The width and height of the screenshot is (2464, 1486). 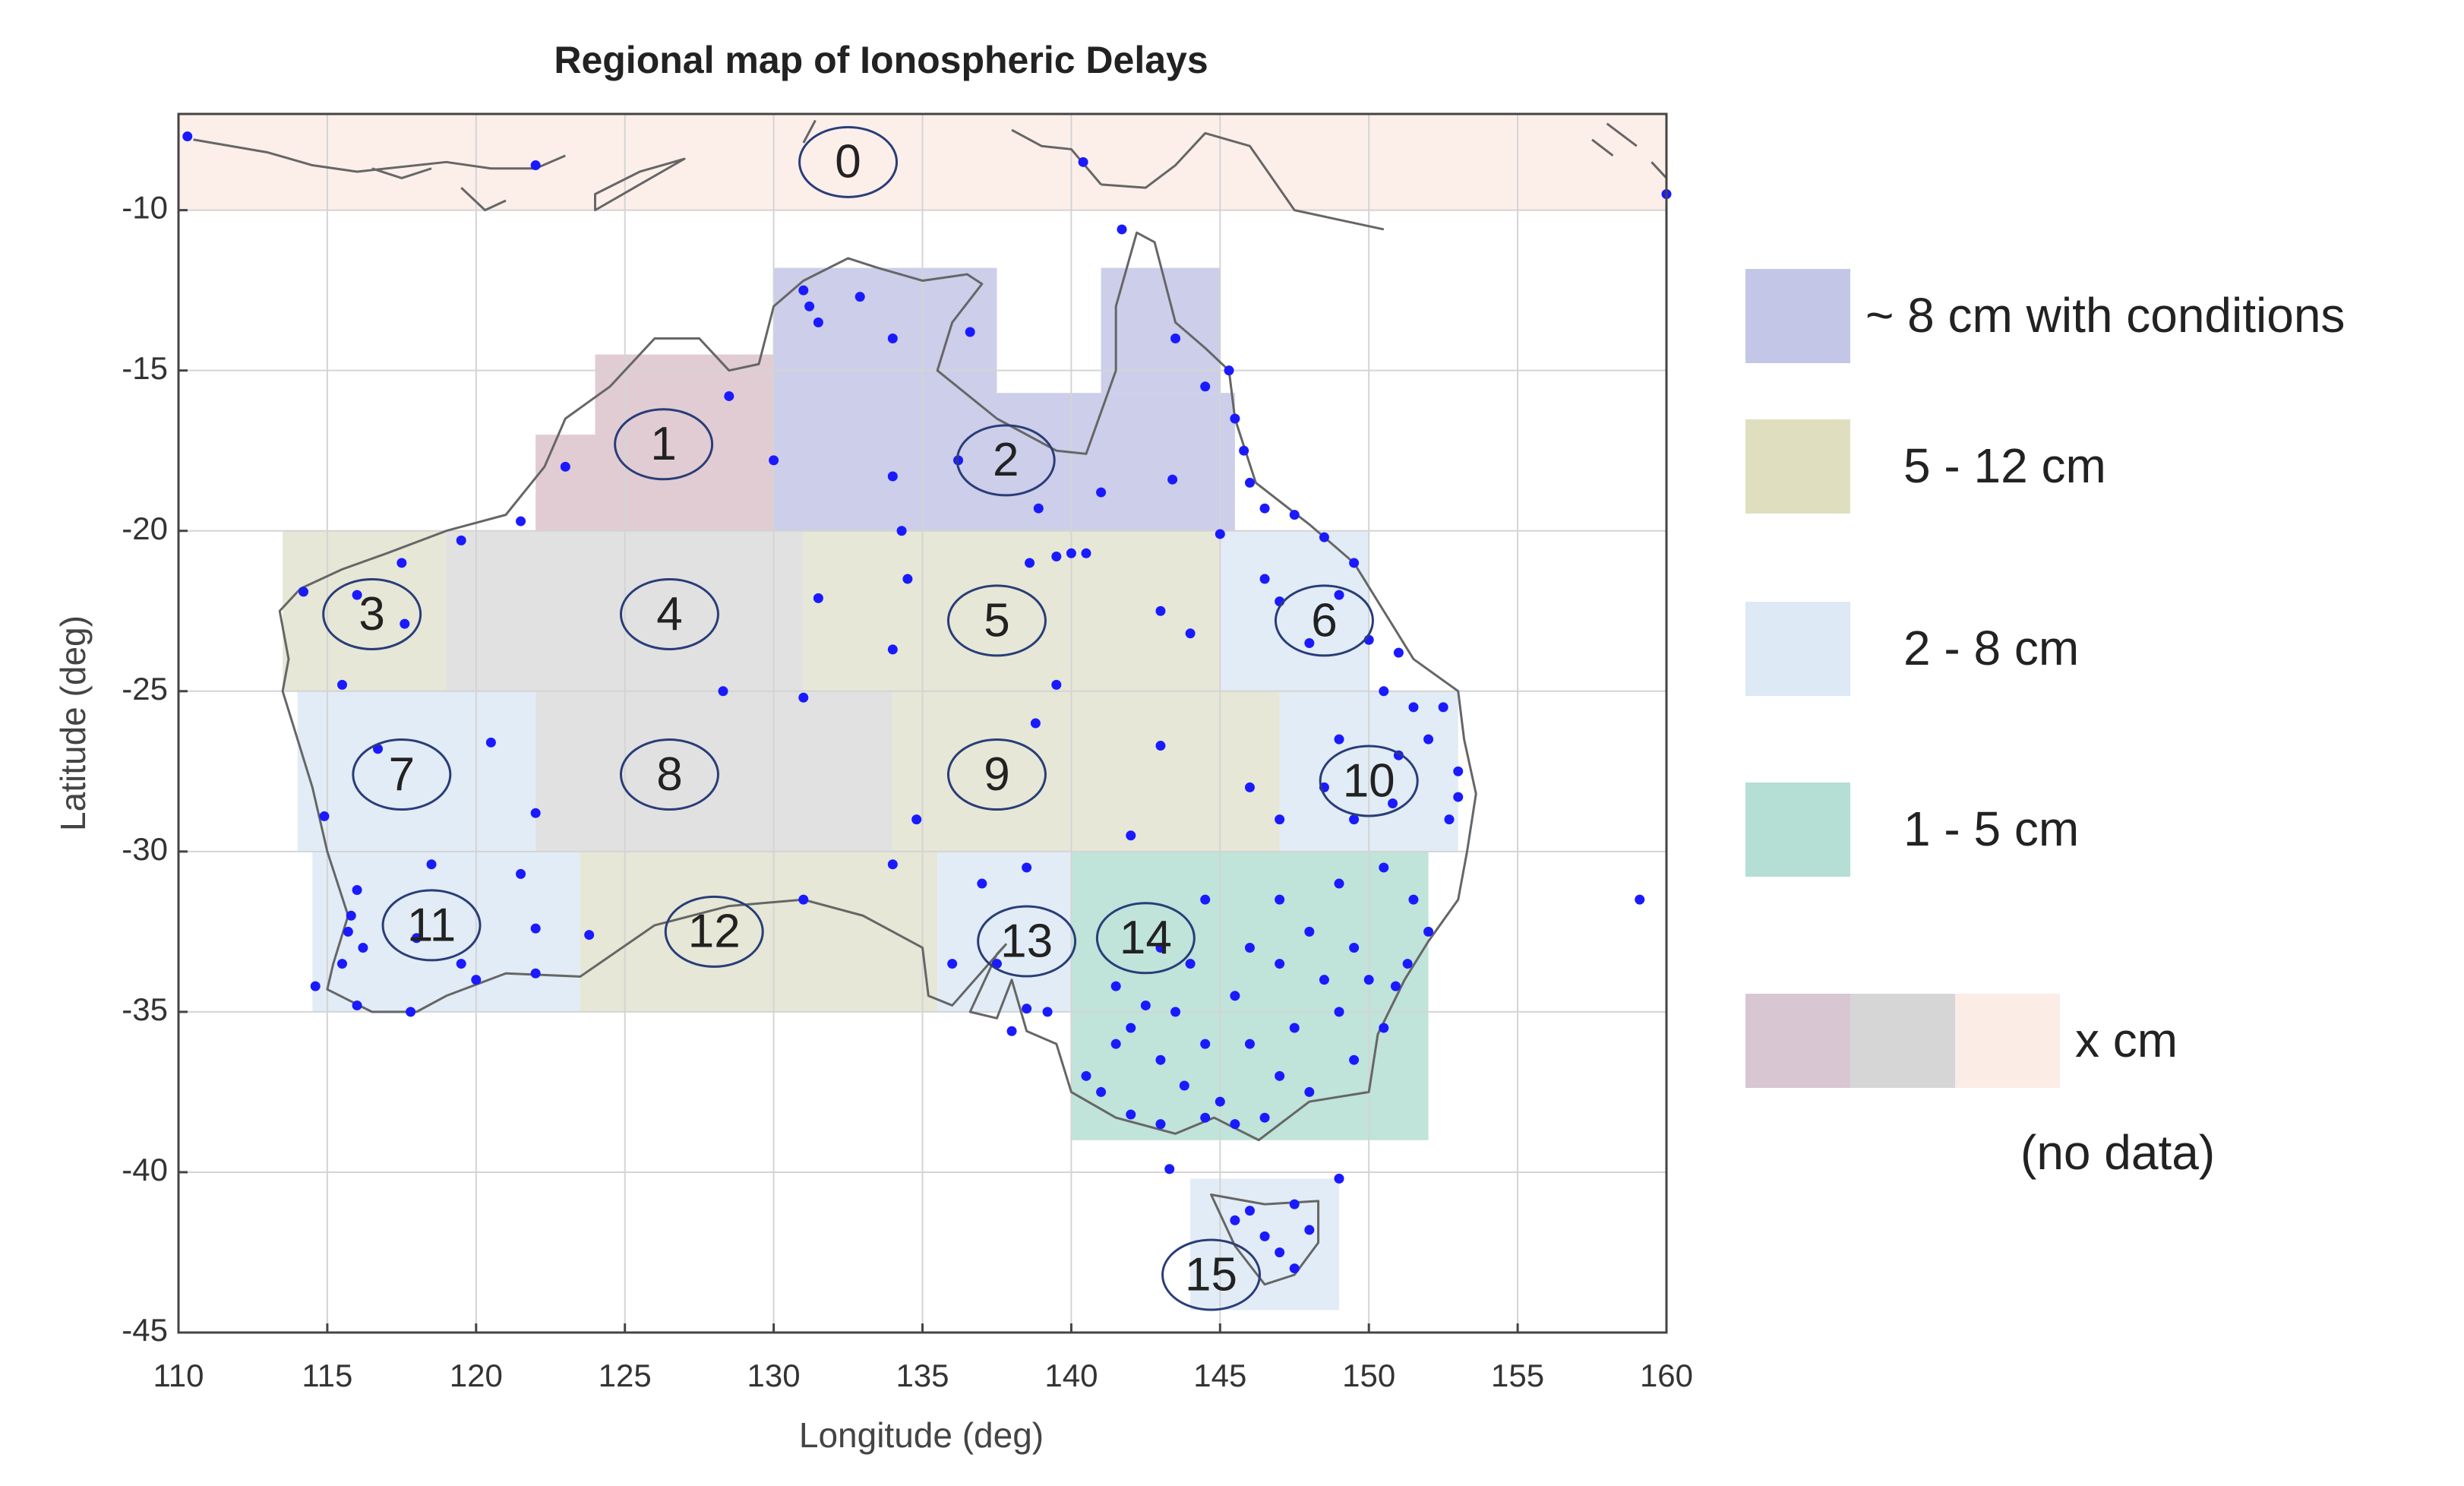 I want to click on x-tick-label: 145, so click(x=1219, y=1376).